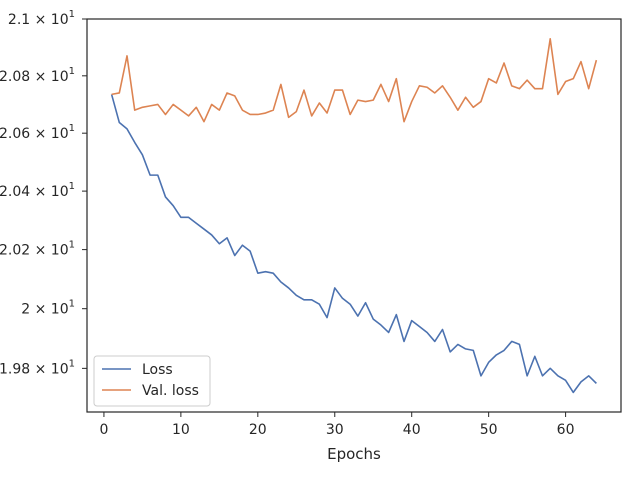 Image resolution: width=640 pixels, height=480 pixels. I want to click on y-tick-label: 2.06 × 10¹, so click(37, 132).